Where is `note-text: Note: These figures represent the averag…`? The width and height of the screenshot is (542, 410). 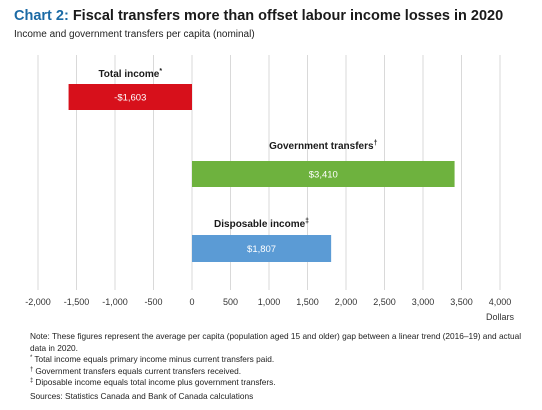
note-text: Note: These figures represent the averag… is located at coordinates (276, 342).